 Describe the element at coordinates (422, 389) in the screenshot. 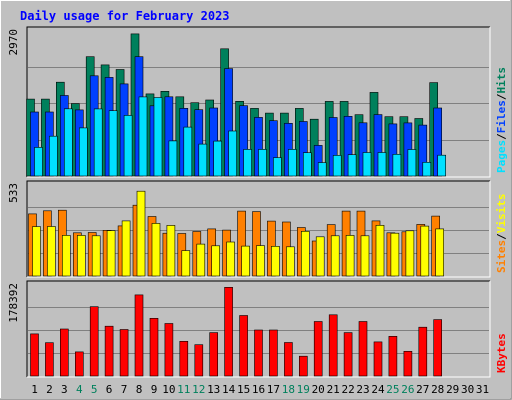

I see `x-tick-label: 27` at that location.